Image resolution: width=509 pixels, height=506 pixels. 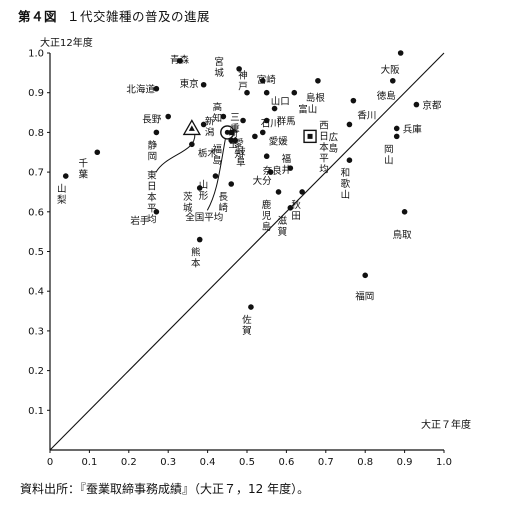 What do you see at coordinates (247, 462) in the screenshot?
I see `x-tick-label: 0.5` at bounding box center [247, 462].